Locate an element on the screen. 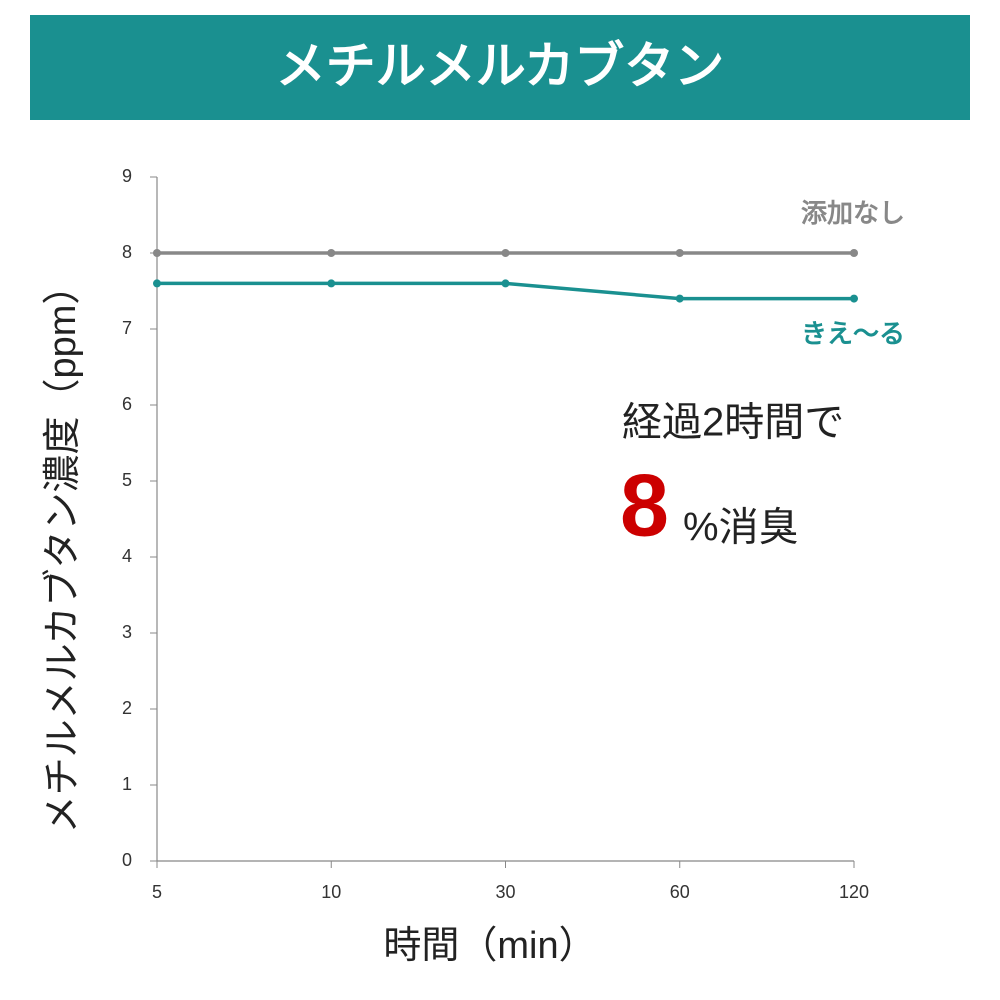 This screenshot has height=1000, width=1000. y-tick-label: 4 is located at coordinates (127, 556).